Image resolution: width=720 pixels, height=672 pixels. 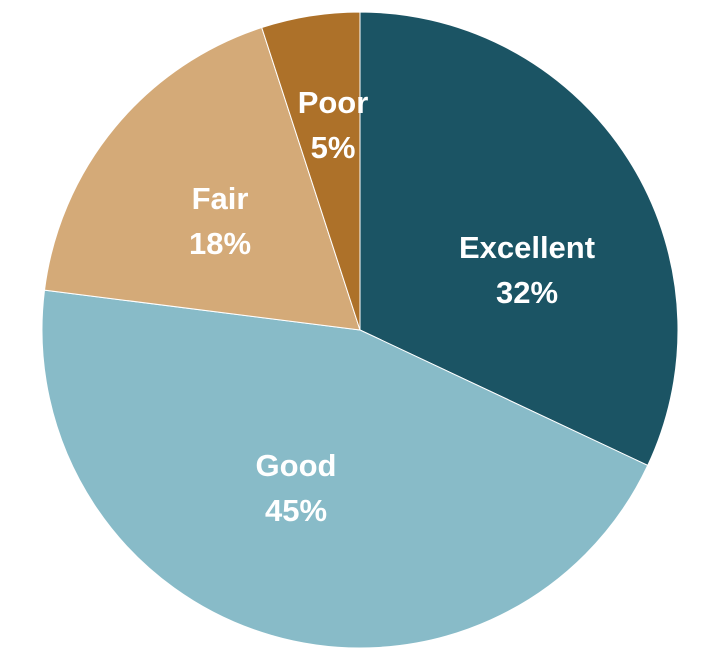 I want to click on slice-label-fair: Fair, so click(x=220, y=198).